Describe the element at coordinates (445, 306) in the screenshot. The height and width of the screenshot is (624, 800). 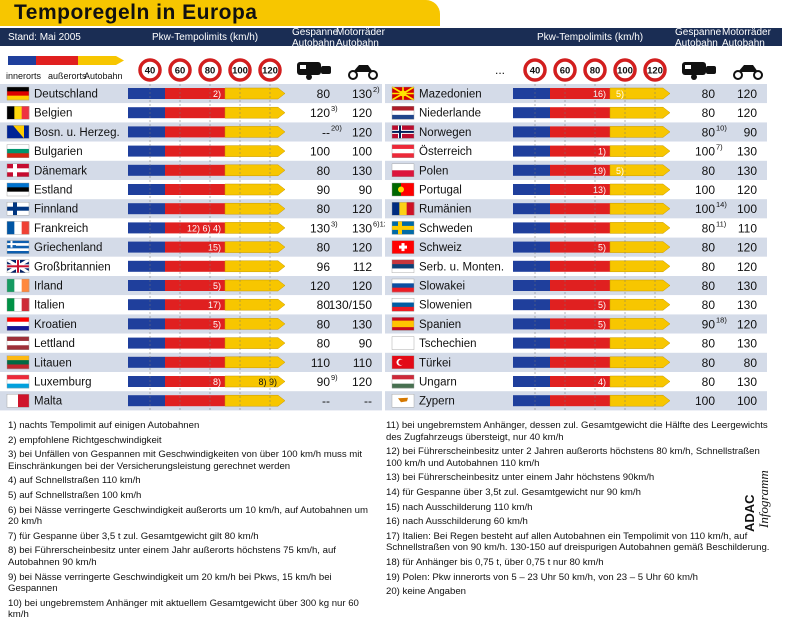
I see `country-name: Slowenien` at that location.